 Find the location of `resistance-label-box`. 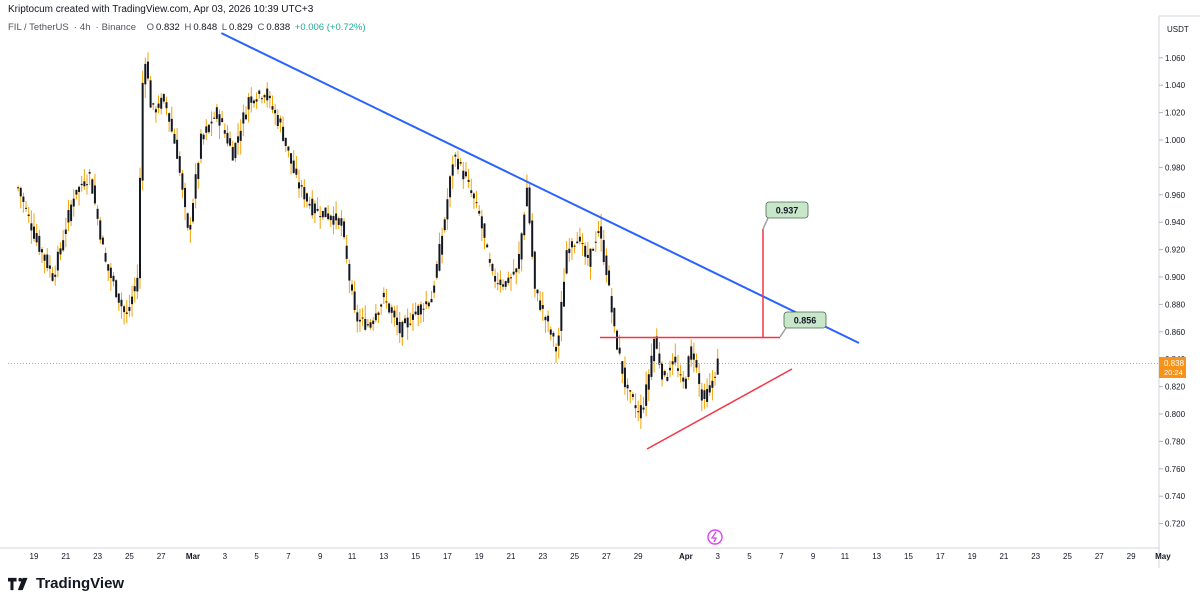

resistance-label-box is located at coordinates (805, 320).